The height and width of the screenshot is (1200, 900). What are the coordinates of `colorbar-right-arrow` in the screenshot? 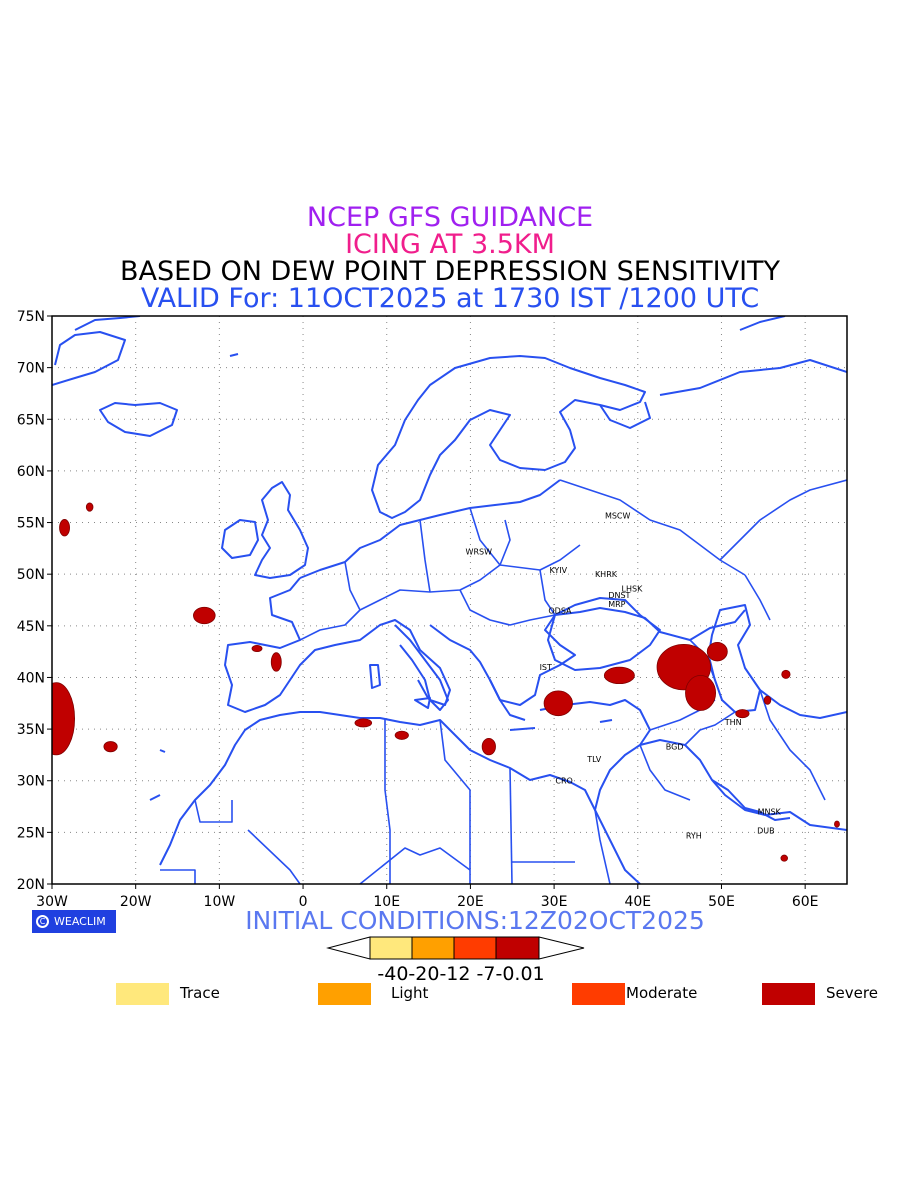 It's located at (561, 948).